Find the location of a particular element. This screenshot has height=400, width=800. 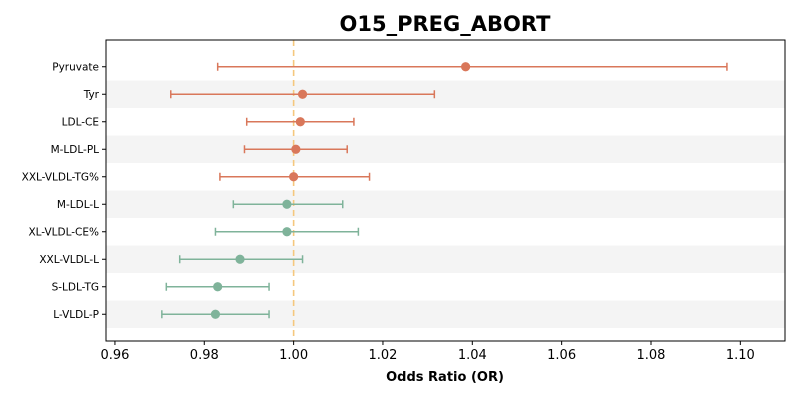

x-tick-label: 0.96 is located at coordinates (114, 355).